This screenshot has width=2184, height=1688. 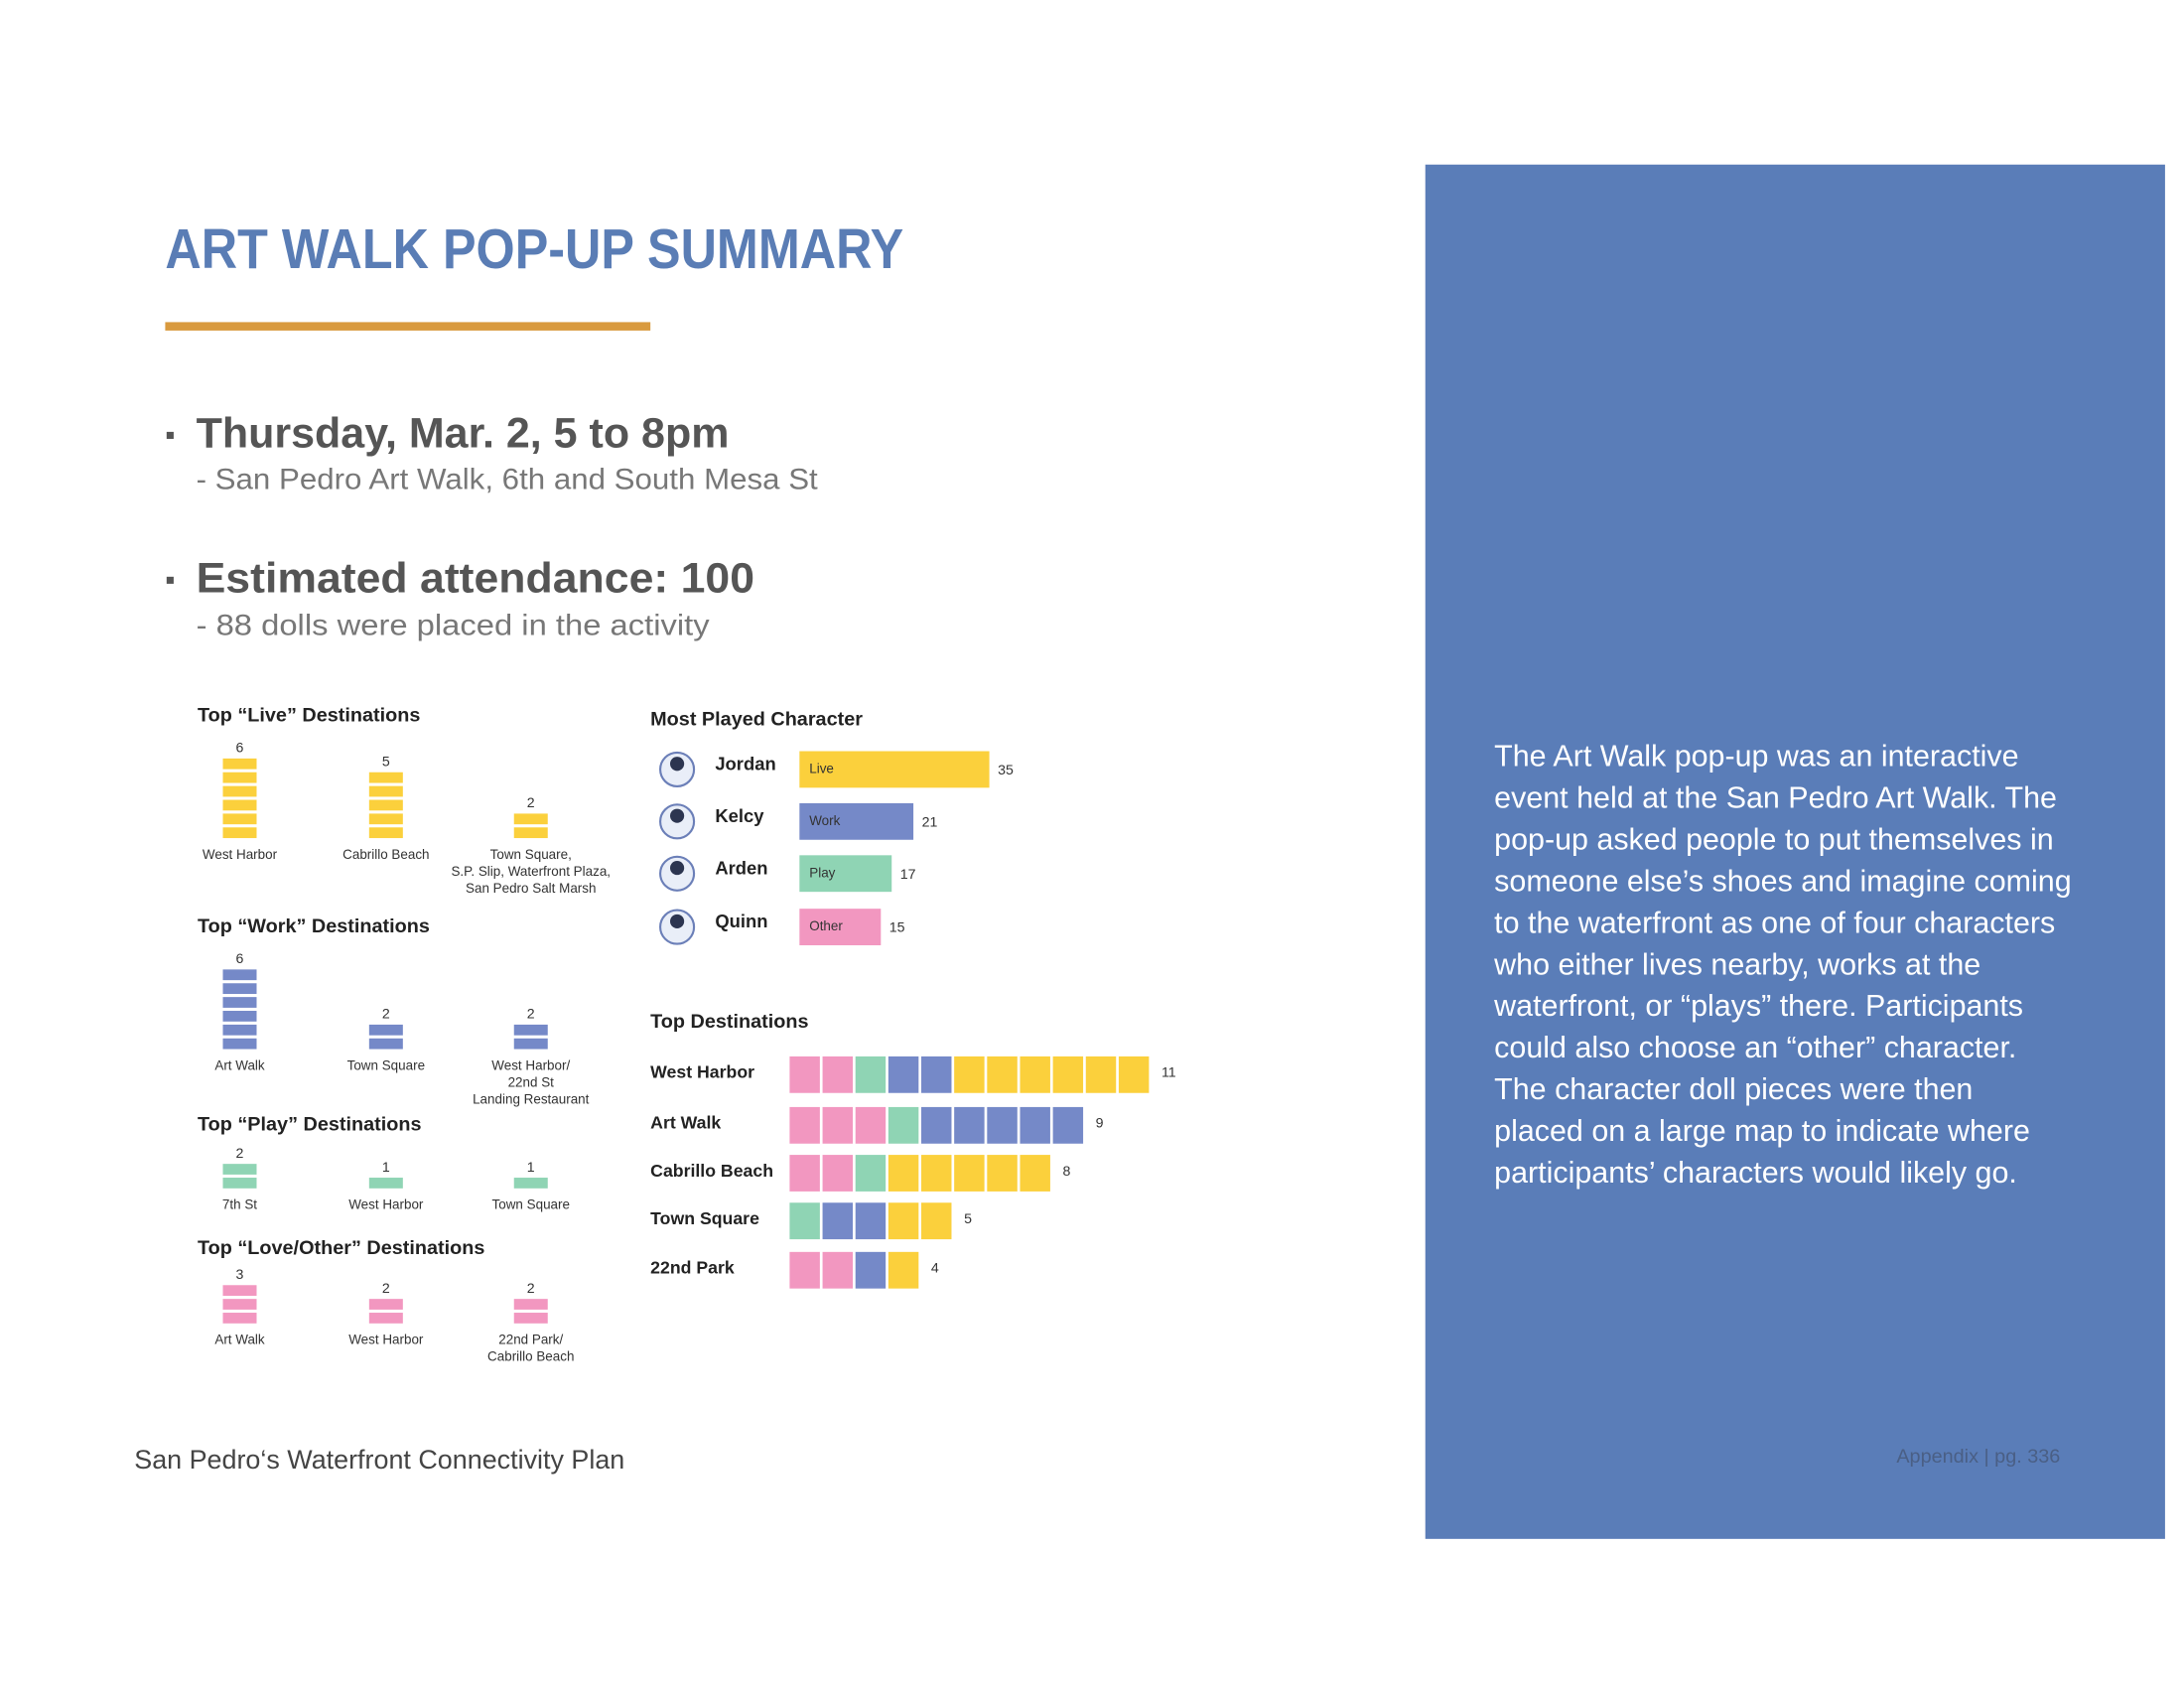 I want to click on bullet-detail: - 88 dolls were placed in the activity, so click(x=453, y=626).